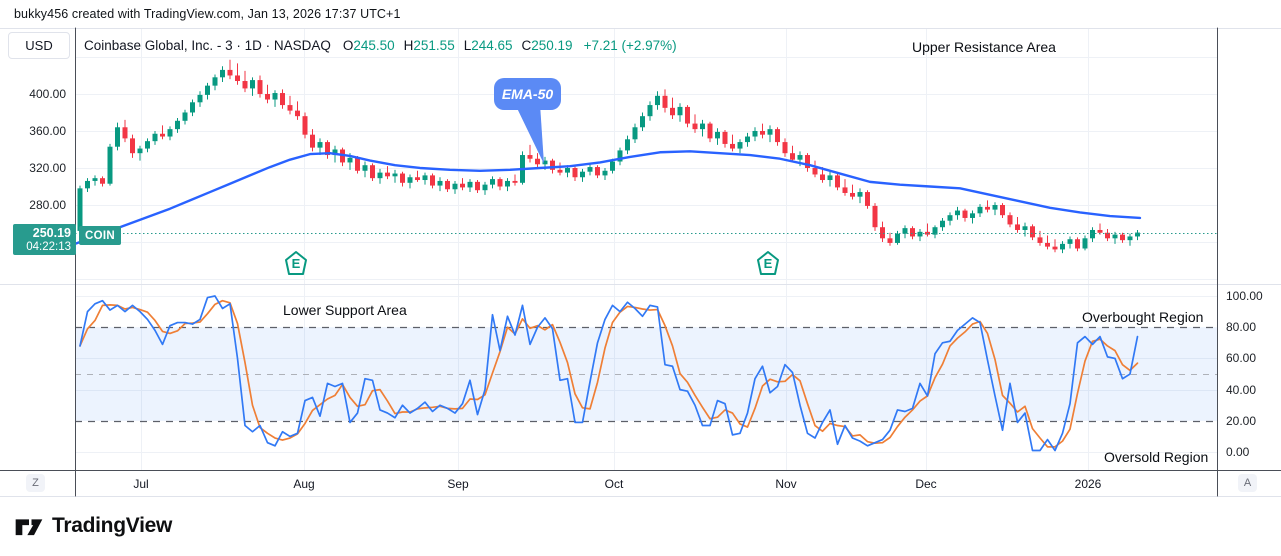  I want to click on symbol-ticker: COIN, so click(100, 235).